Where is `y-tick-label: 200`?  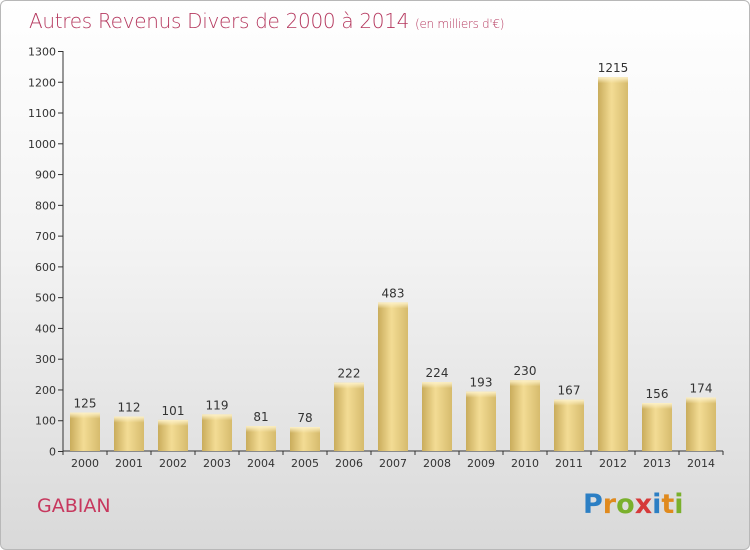 y-tick-label: 200 is located at coordinates (45, 390).